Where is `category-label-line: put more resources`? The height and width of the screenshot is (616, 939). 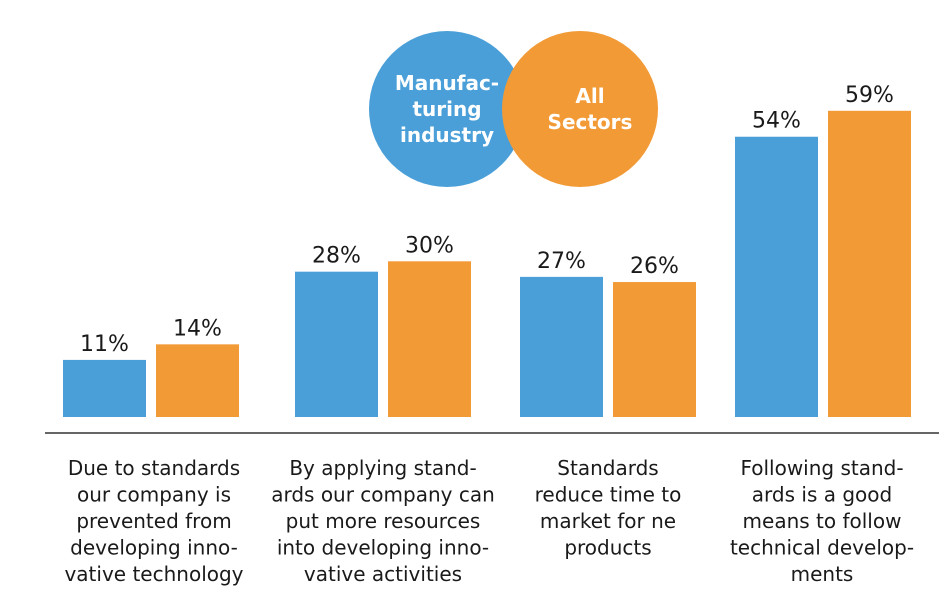 category-label-line: put more resources is located at coordinates (383, 521).